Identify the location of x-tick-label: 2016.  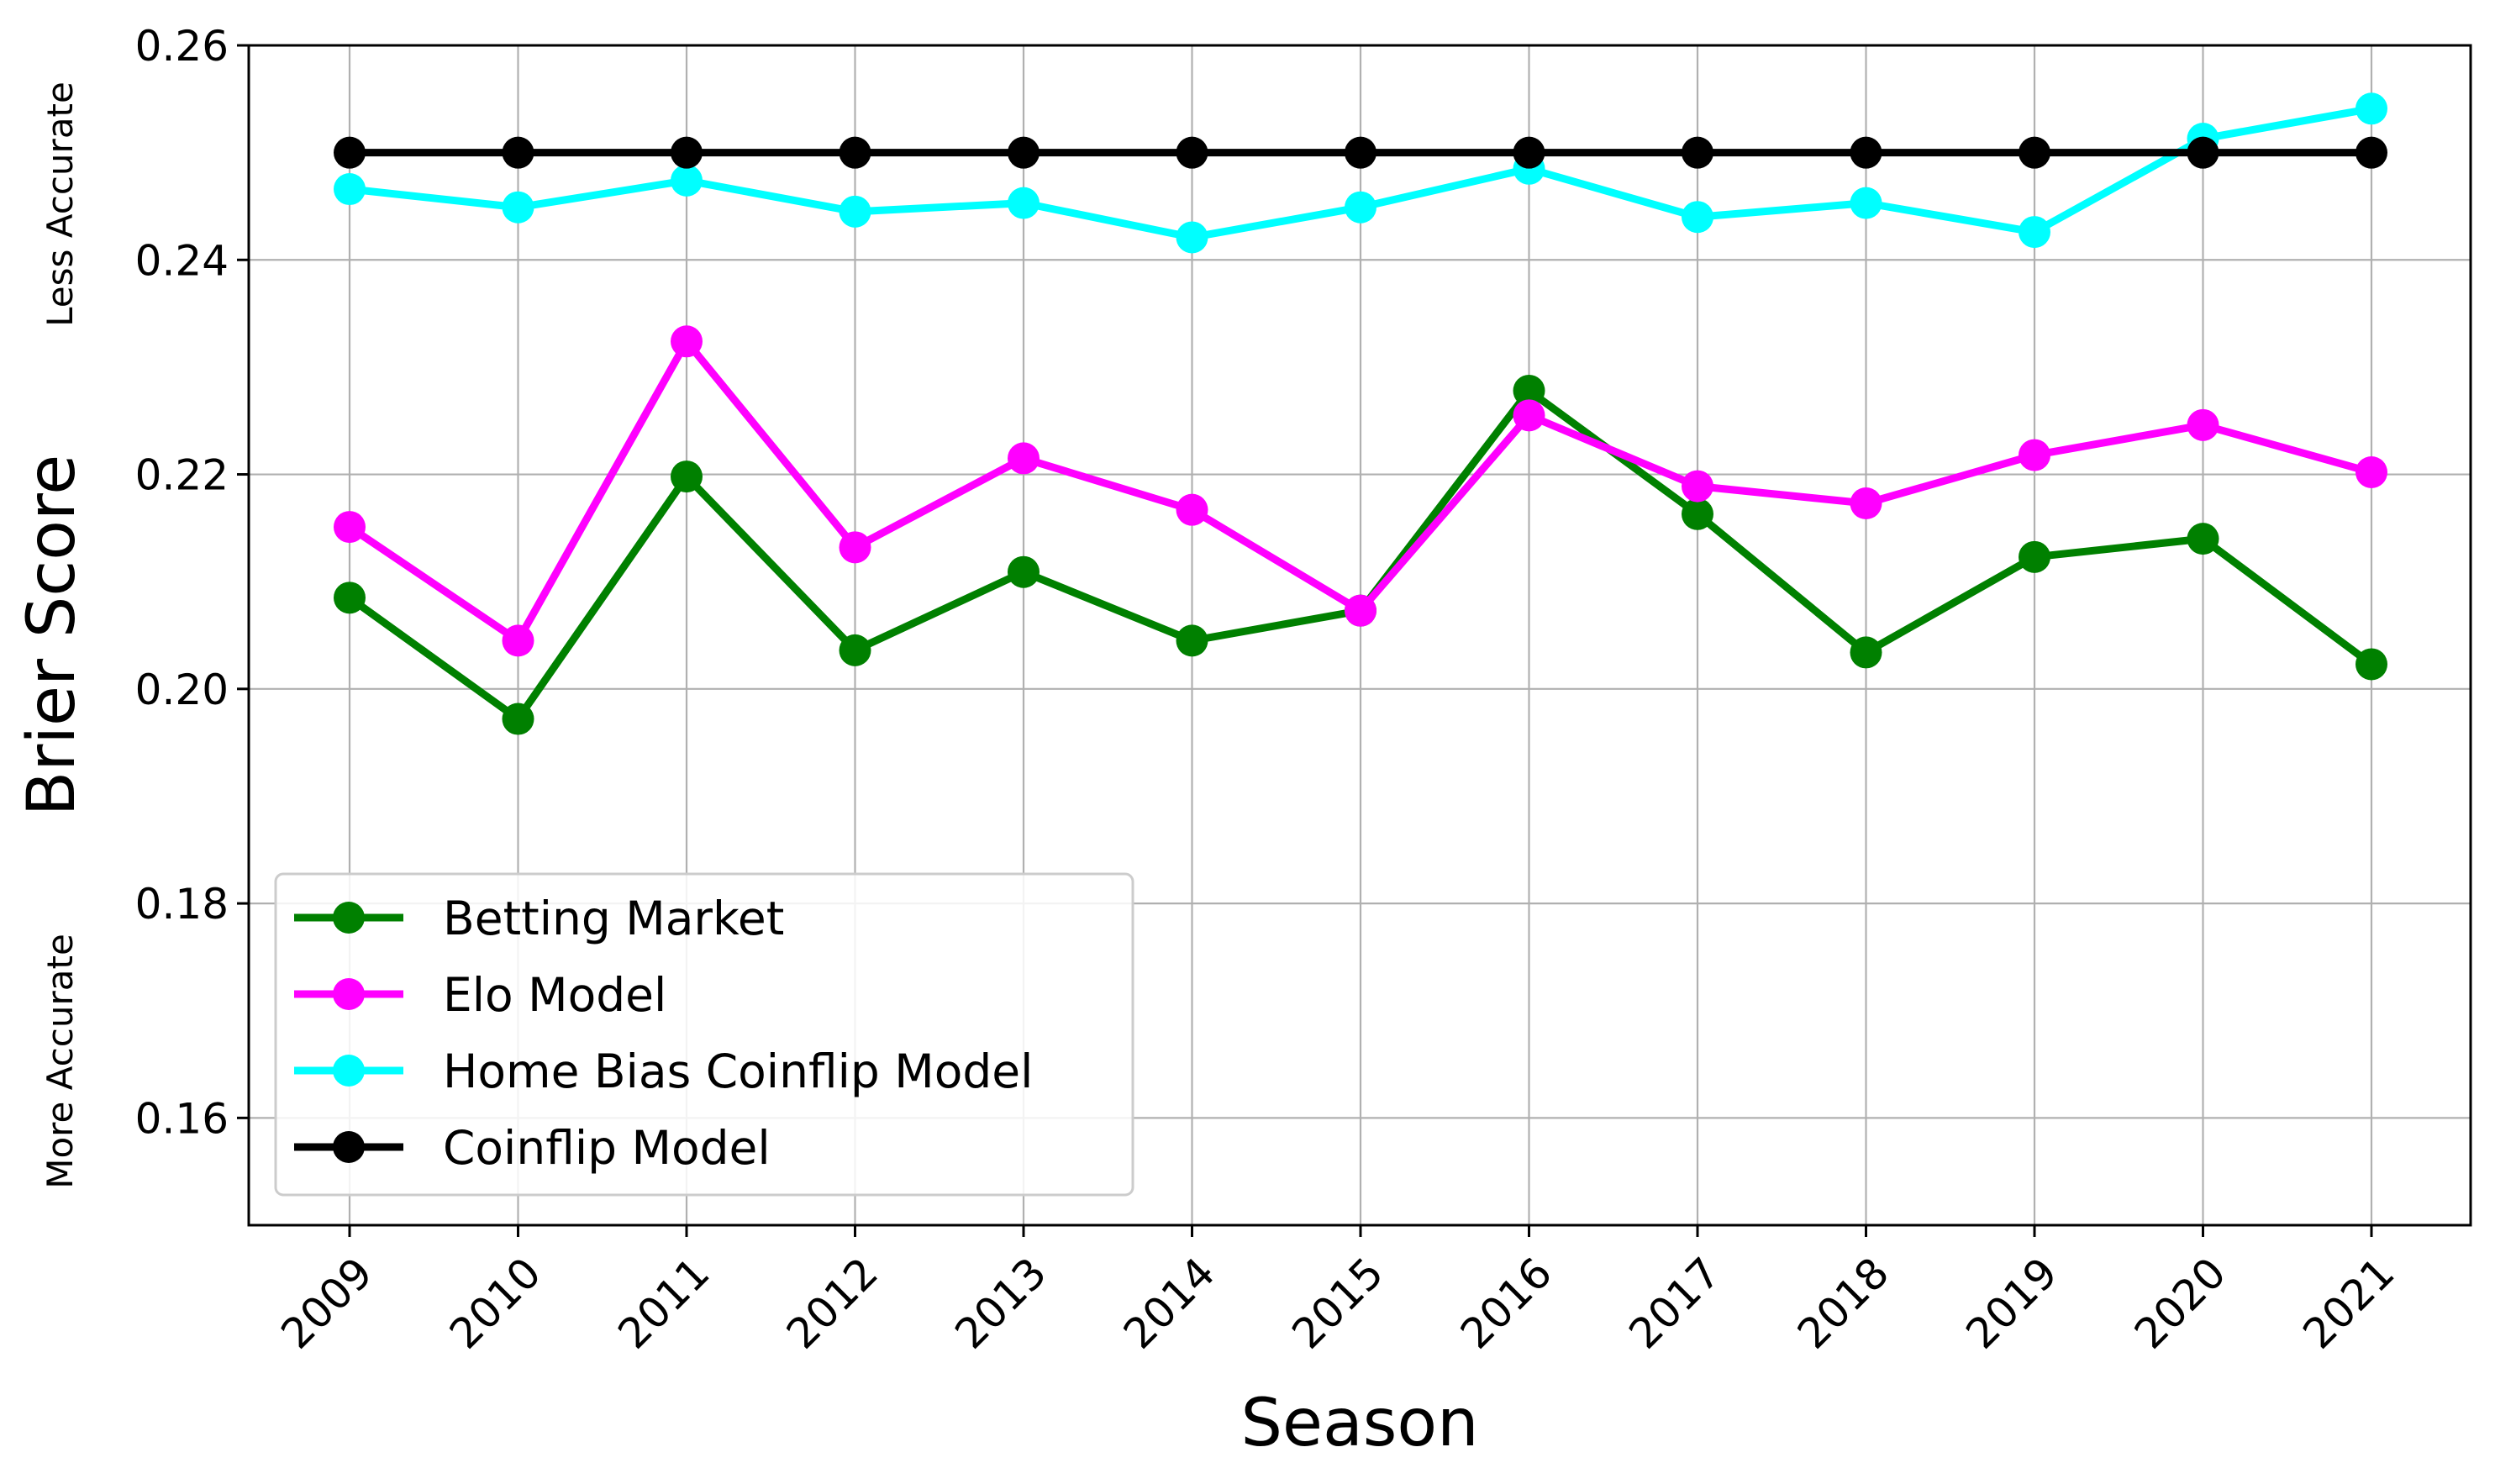
(1506, 1303).